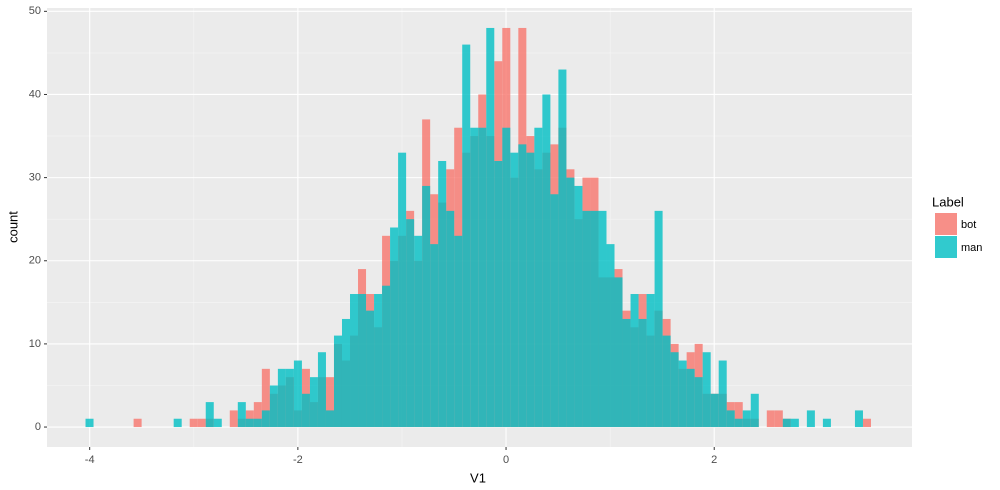  Describe the element at coordinates (478, 477) in the screenshot. I see `x-axis-title: V1` at that location.